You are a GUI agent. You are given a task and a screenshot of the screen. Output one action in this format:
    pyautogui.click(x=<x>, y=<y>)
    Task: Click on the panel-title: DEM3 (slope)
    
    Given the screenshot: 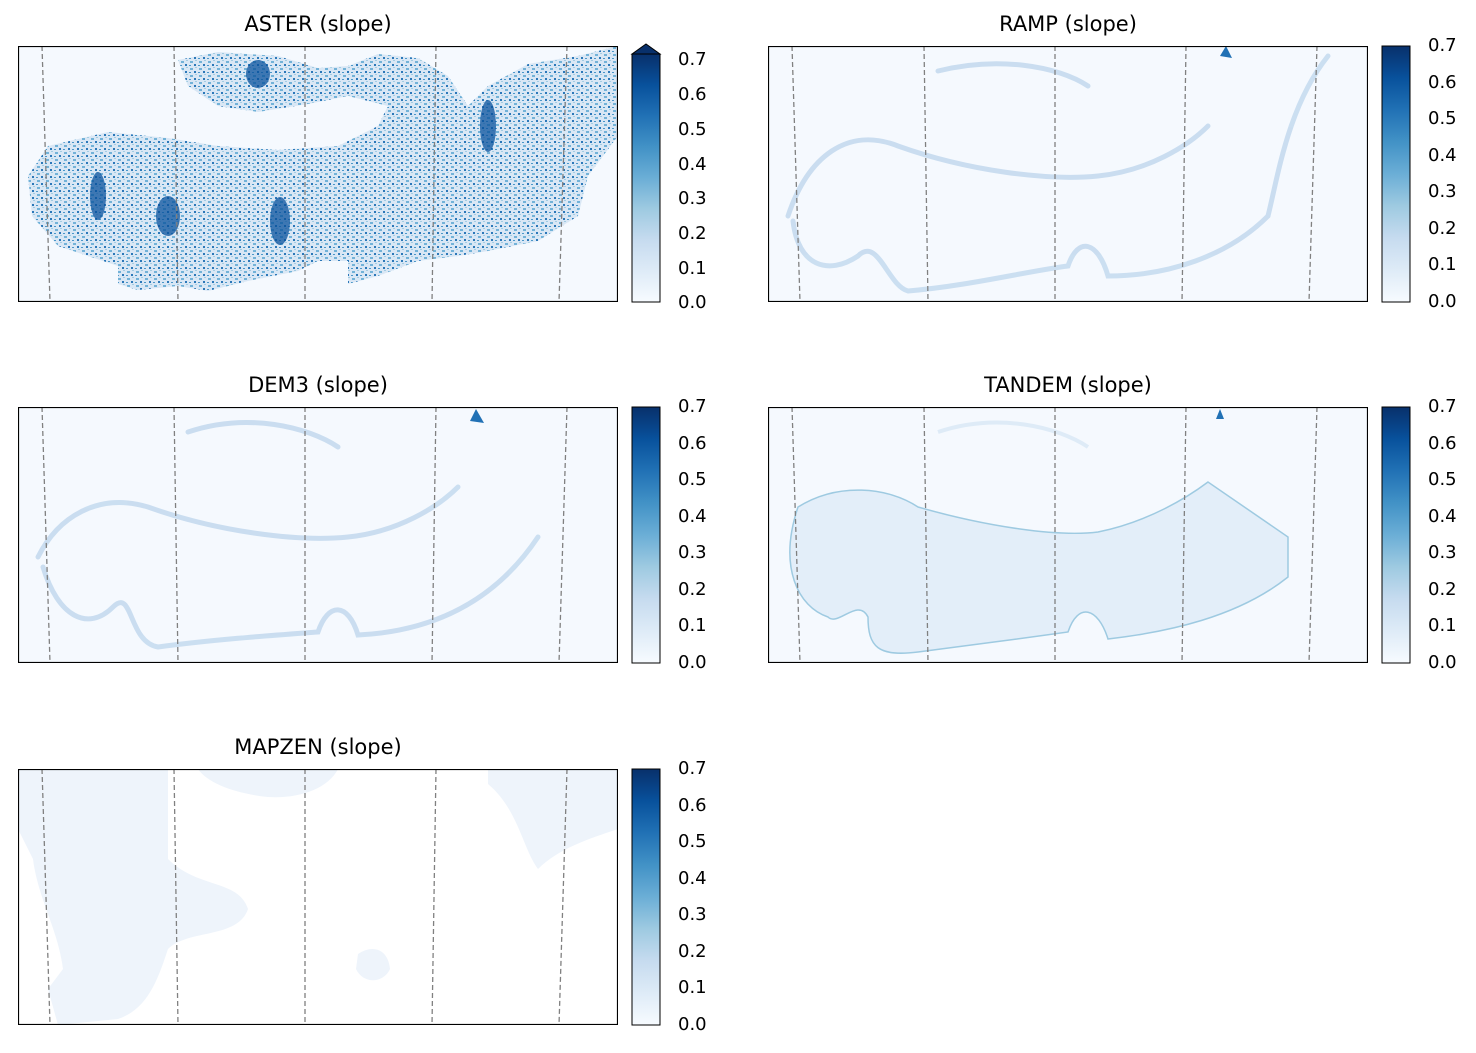 What is the action you would take?
    pyautogui.click(x=318, y=385)
    